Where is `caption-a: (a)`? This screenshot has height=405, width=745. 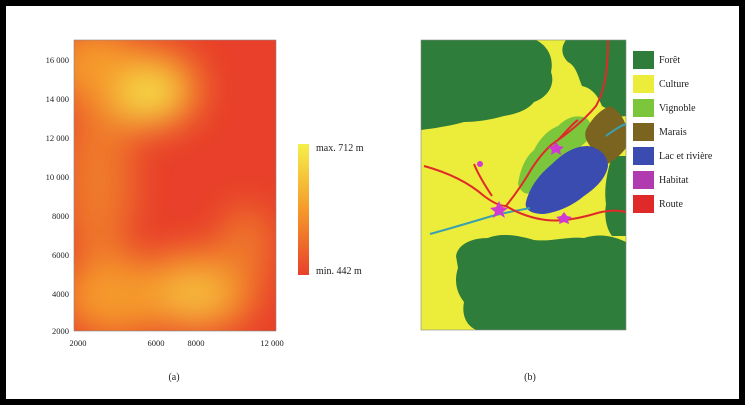
caption-a: (a) is located at coordinates (173, 377).